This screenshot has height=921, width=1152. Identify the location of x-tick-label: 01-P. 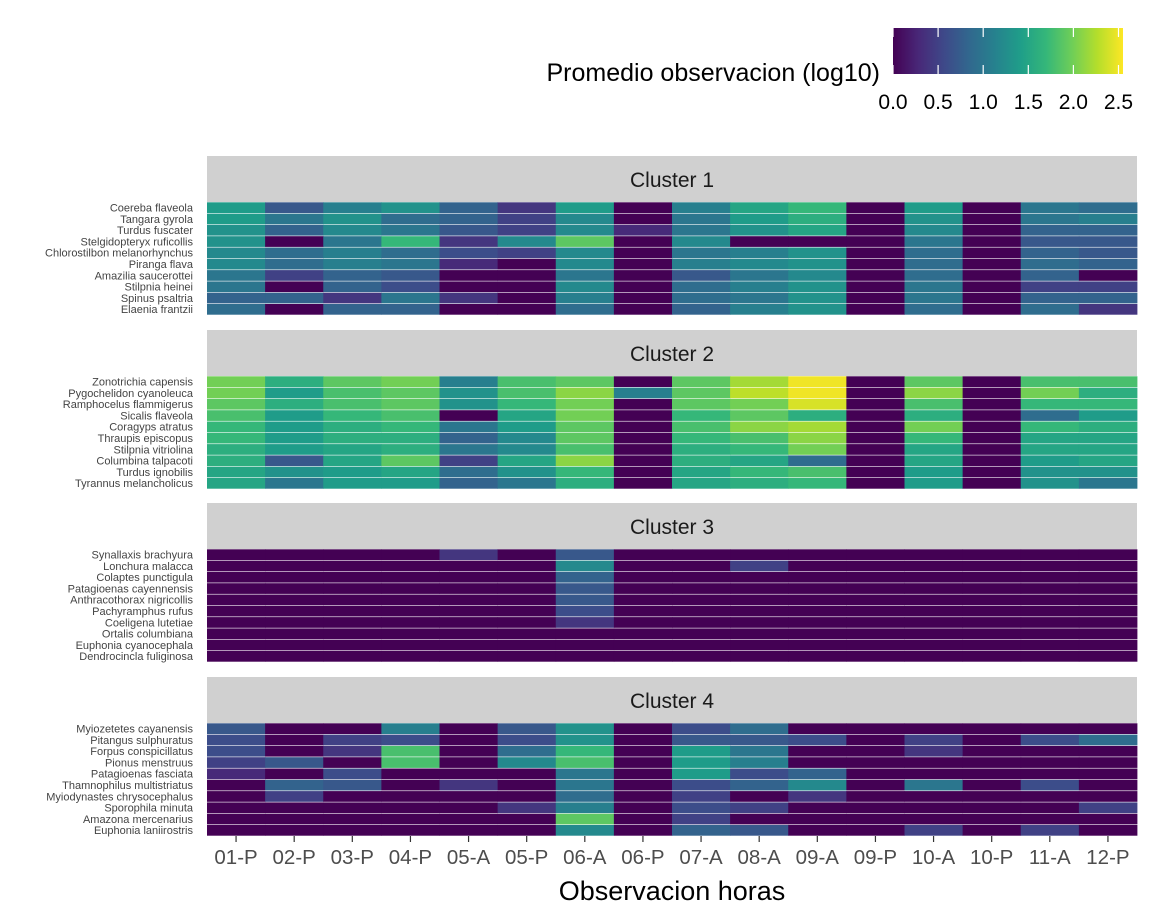
(235, 857).